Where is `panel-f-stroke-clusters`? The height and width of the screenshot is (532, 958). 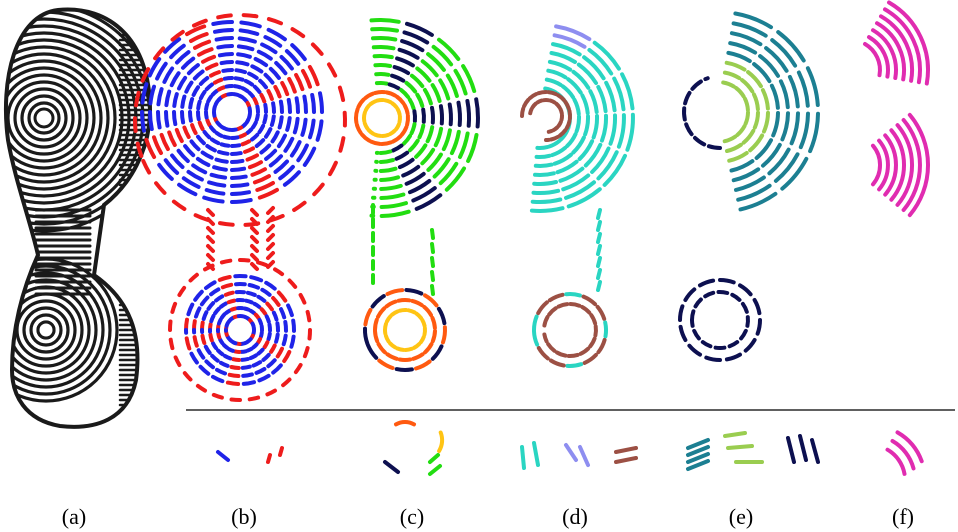 panel-f-stroke-clusters is located at coordinates (896, 109).